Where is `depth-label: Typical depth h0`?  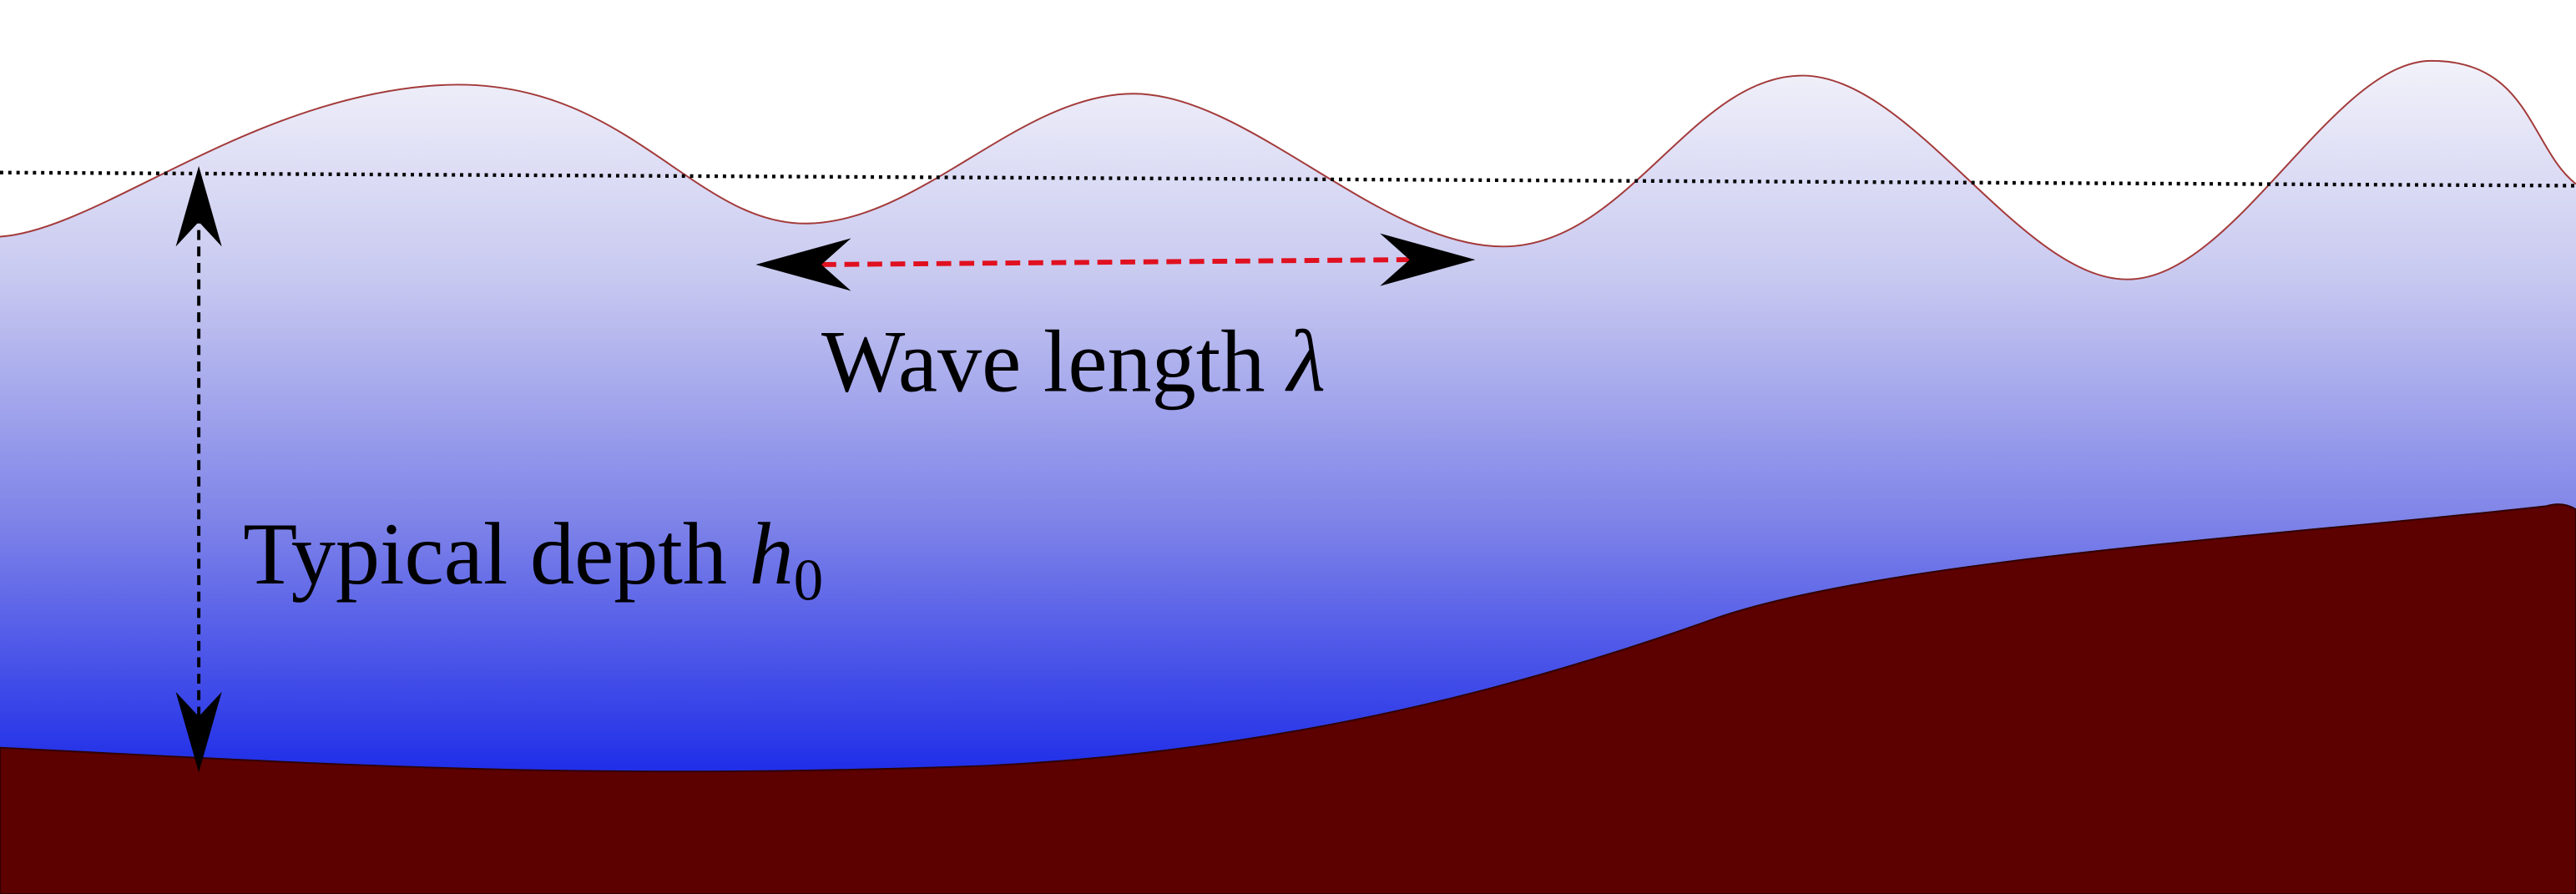 depth-label: Typical depth h0 is located at coordinates (533, 559).